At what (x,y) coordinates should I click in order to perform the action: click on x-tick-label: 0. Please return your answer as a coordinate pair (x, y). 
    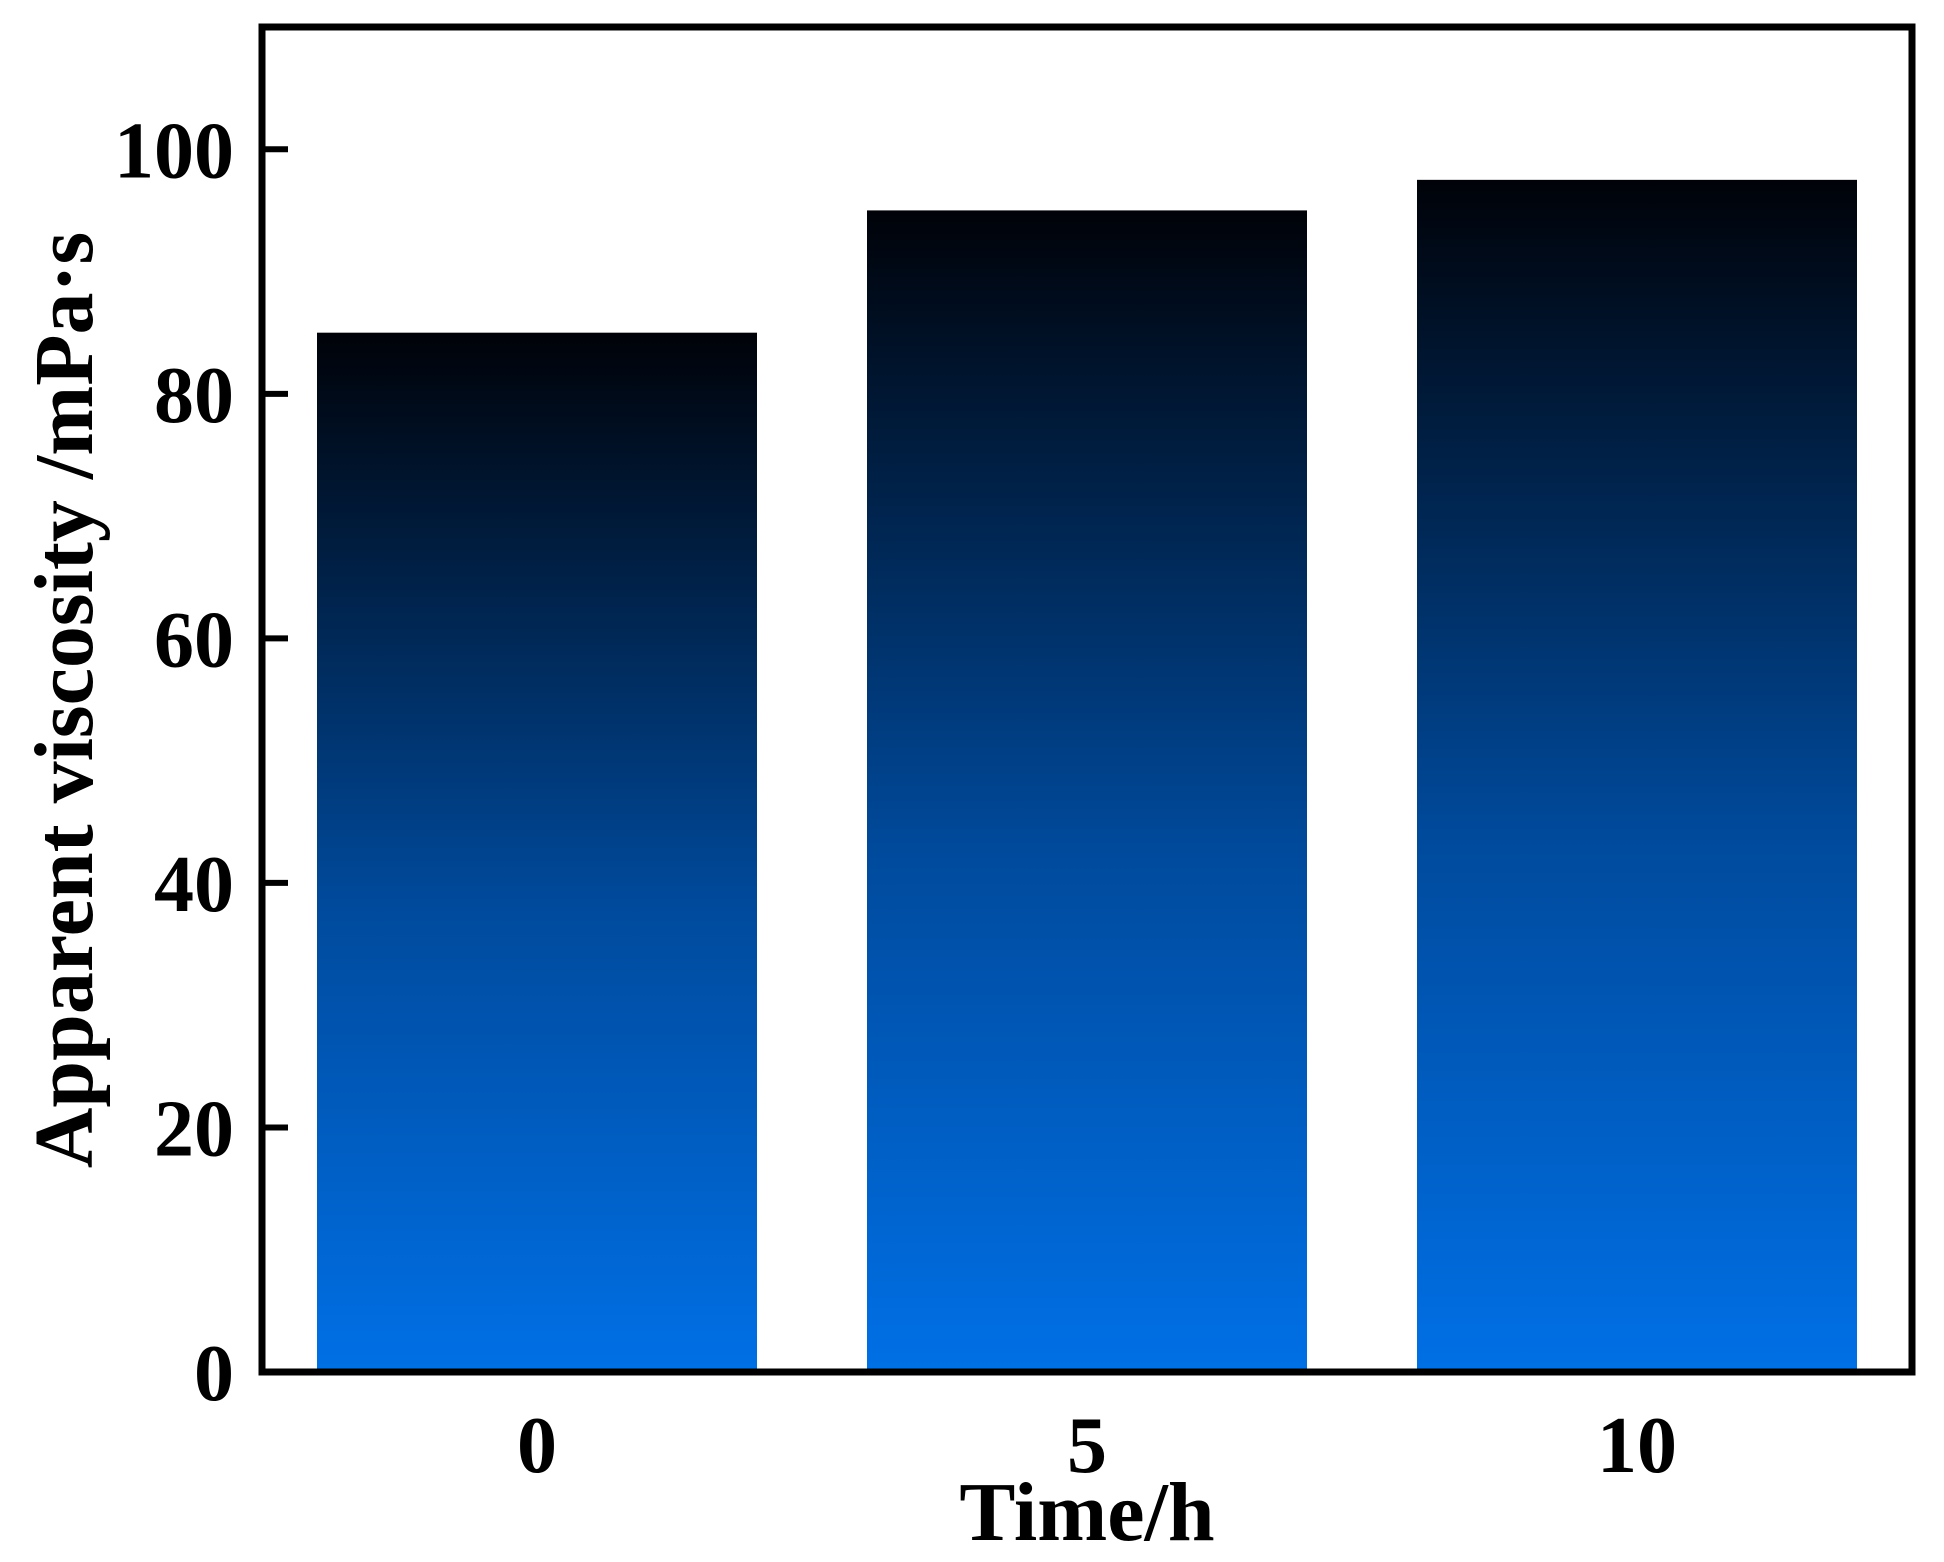
    Looking at the image, I should click on (537, 1446).